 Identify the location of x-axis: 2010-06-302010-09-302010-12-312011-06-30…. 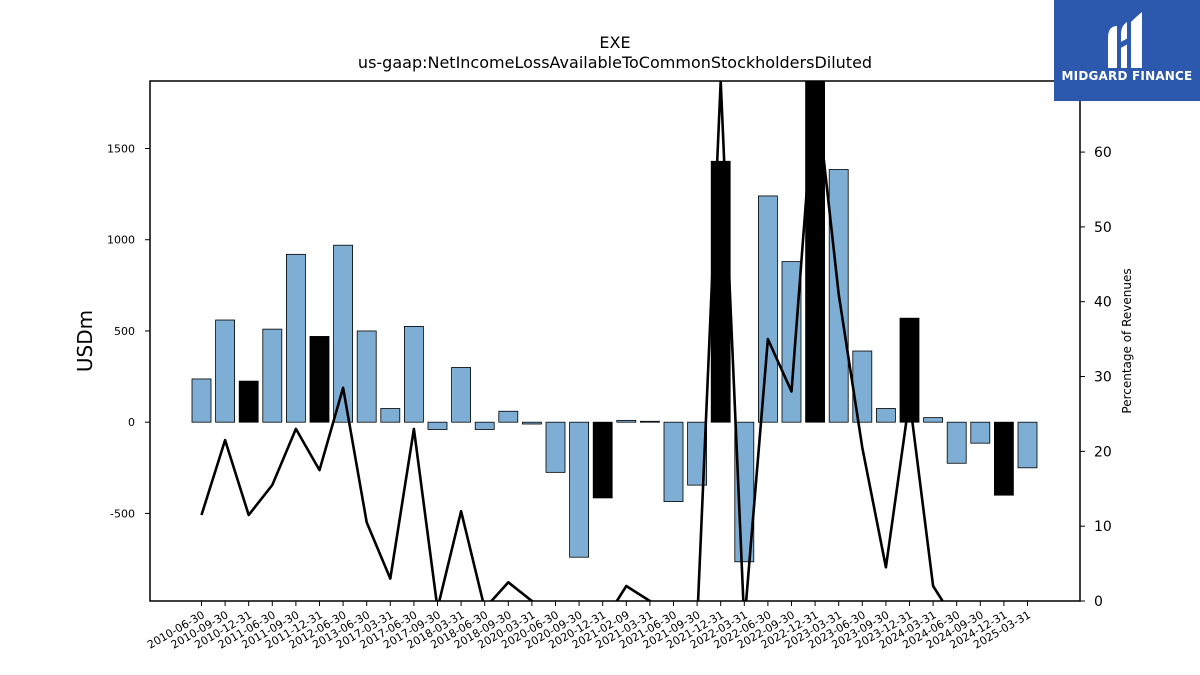
(589, 626).